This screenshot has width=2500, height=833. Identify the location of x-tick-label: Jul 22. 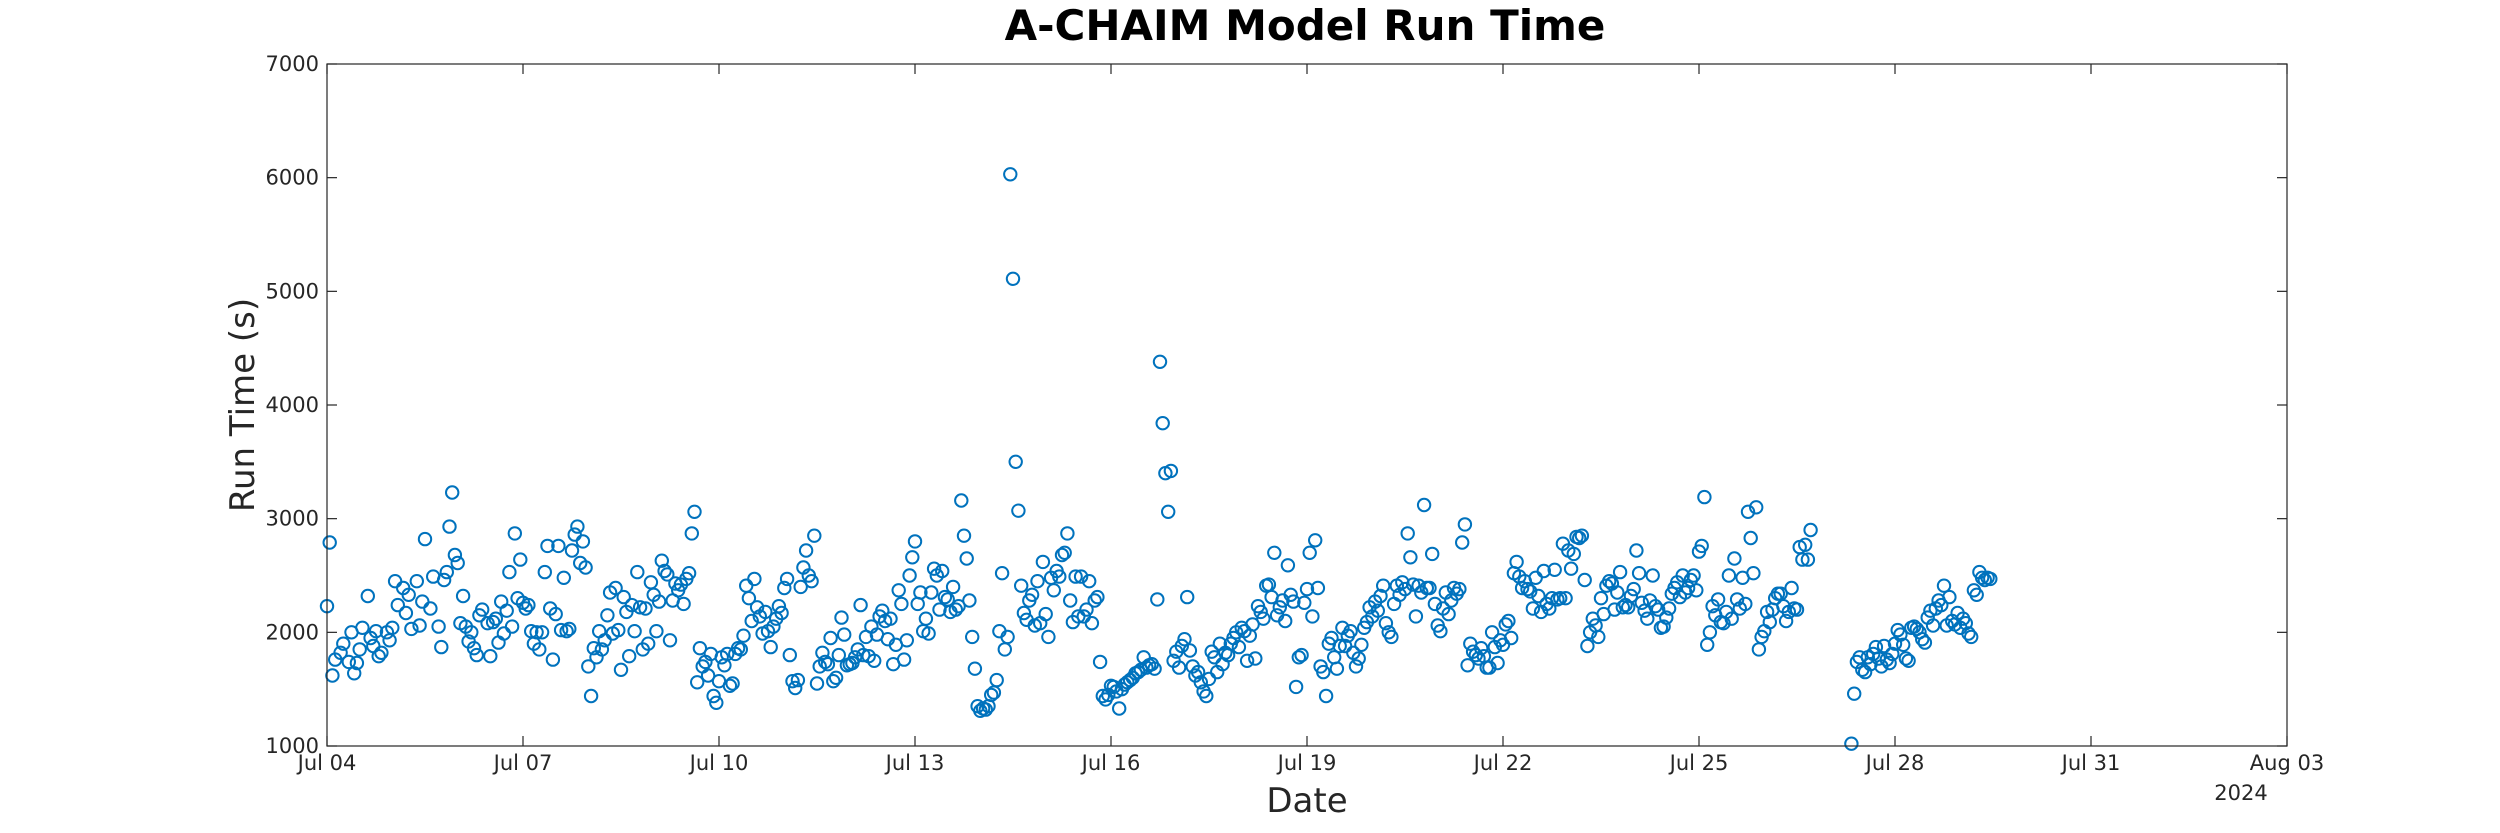
(1502, 763).